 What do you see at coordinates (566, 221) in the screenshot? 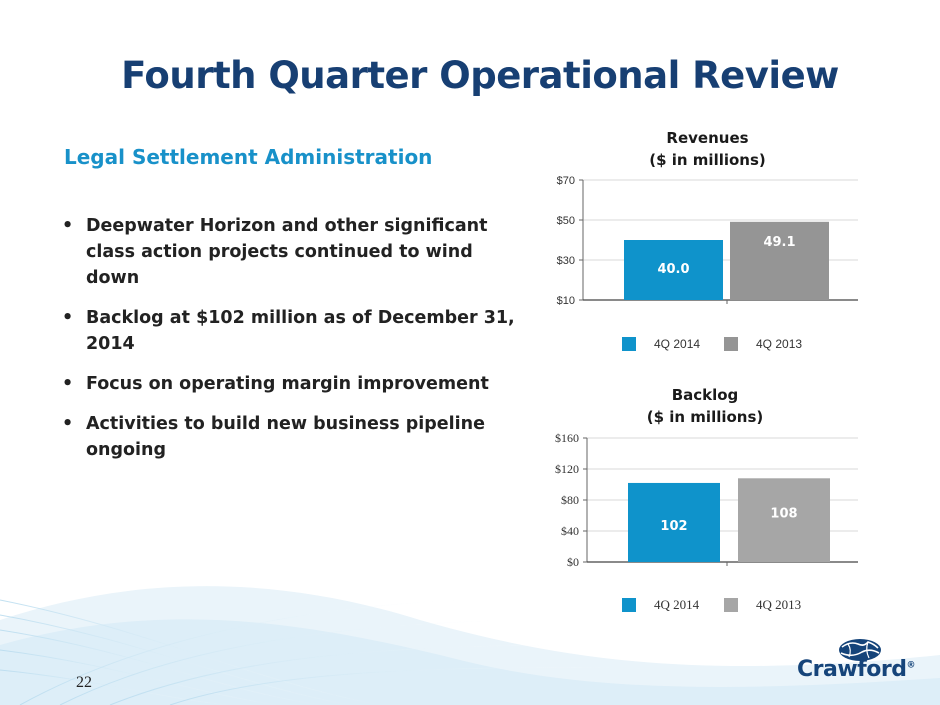
I see `y-tick-label: $50` at bounding box center [566, 221].